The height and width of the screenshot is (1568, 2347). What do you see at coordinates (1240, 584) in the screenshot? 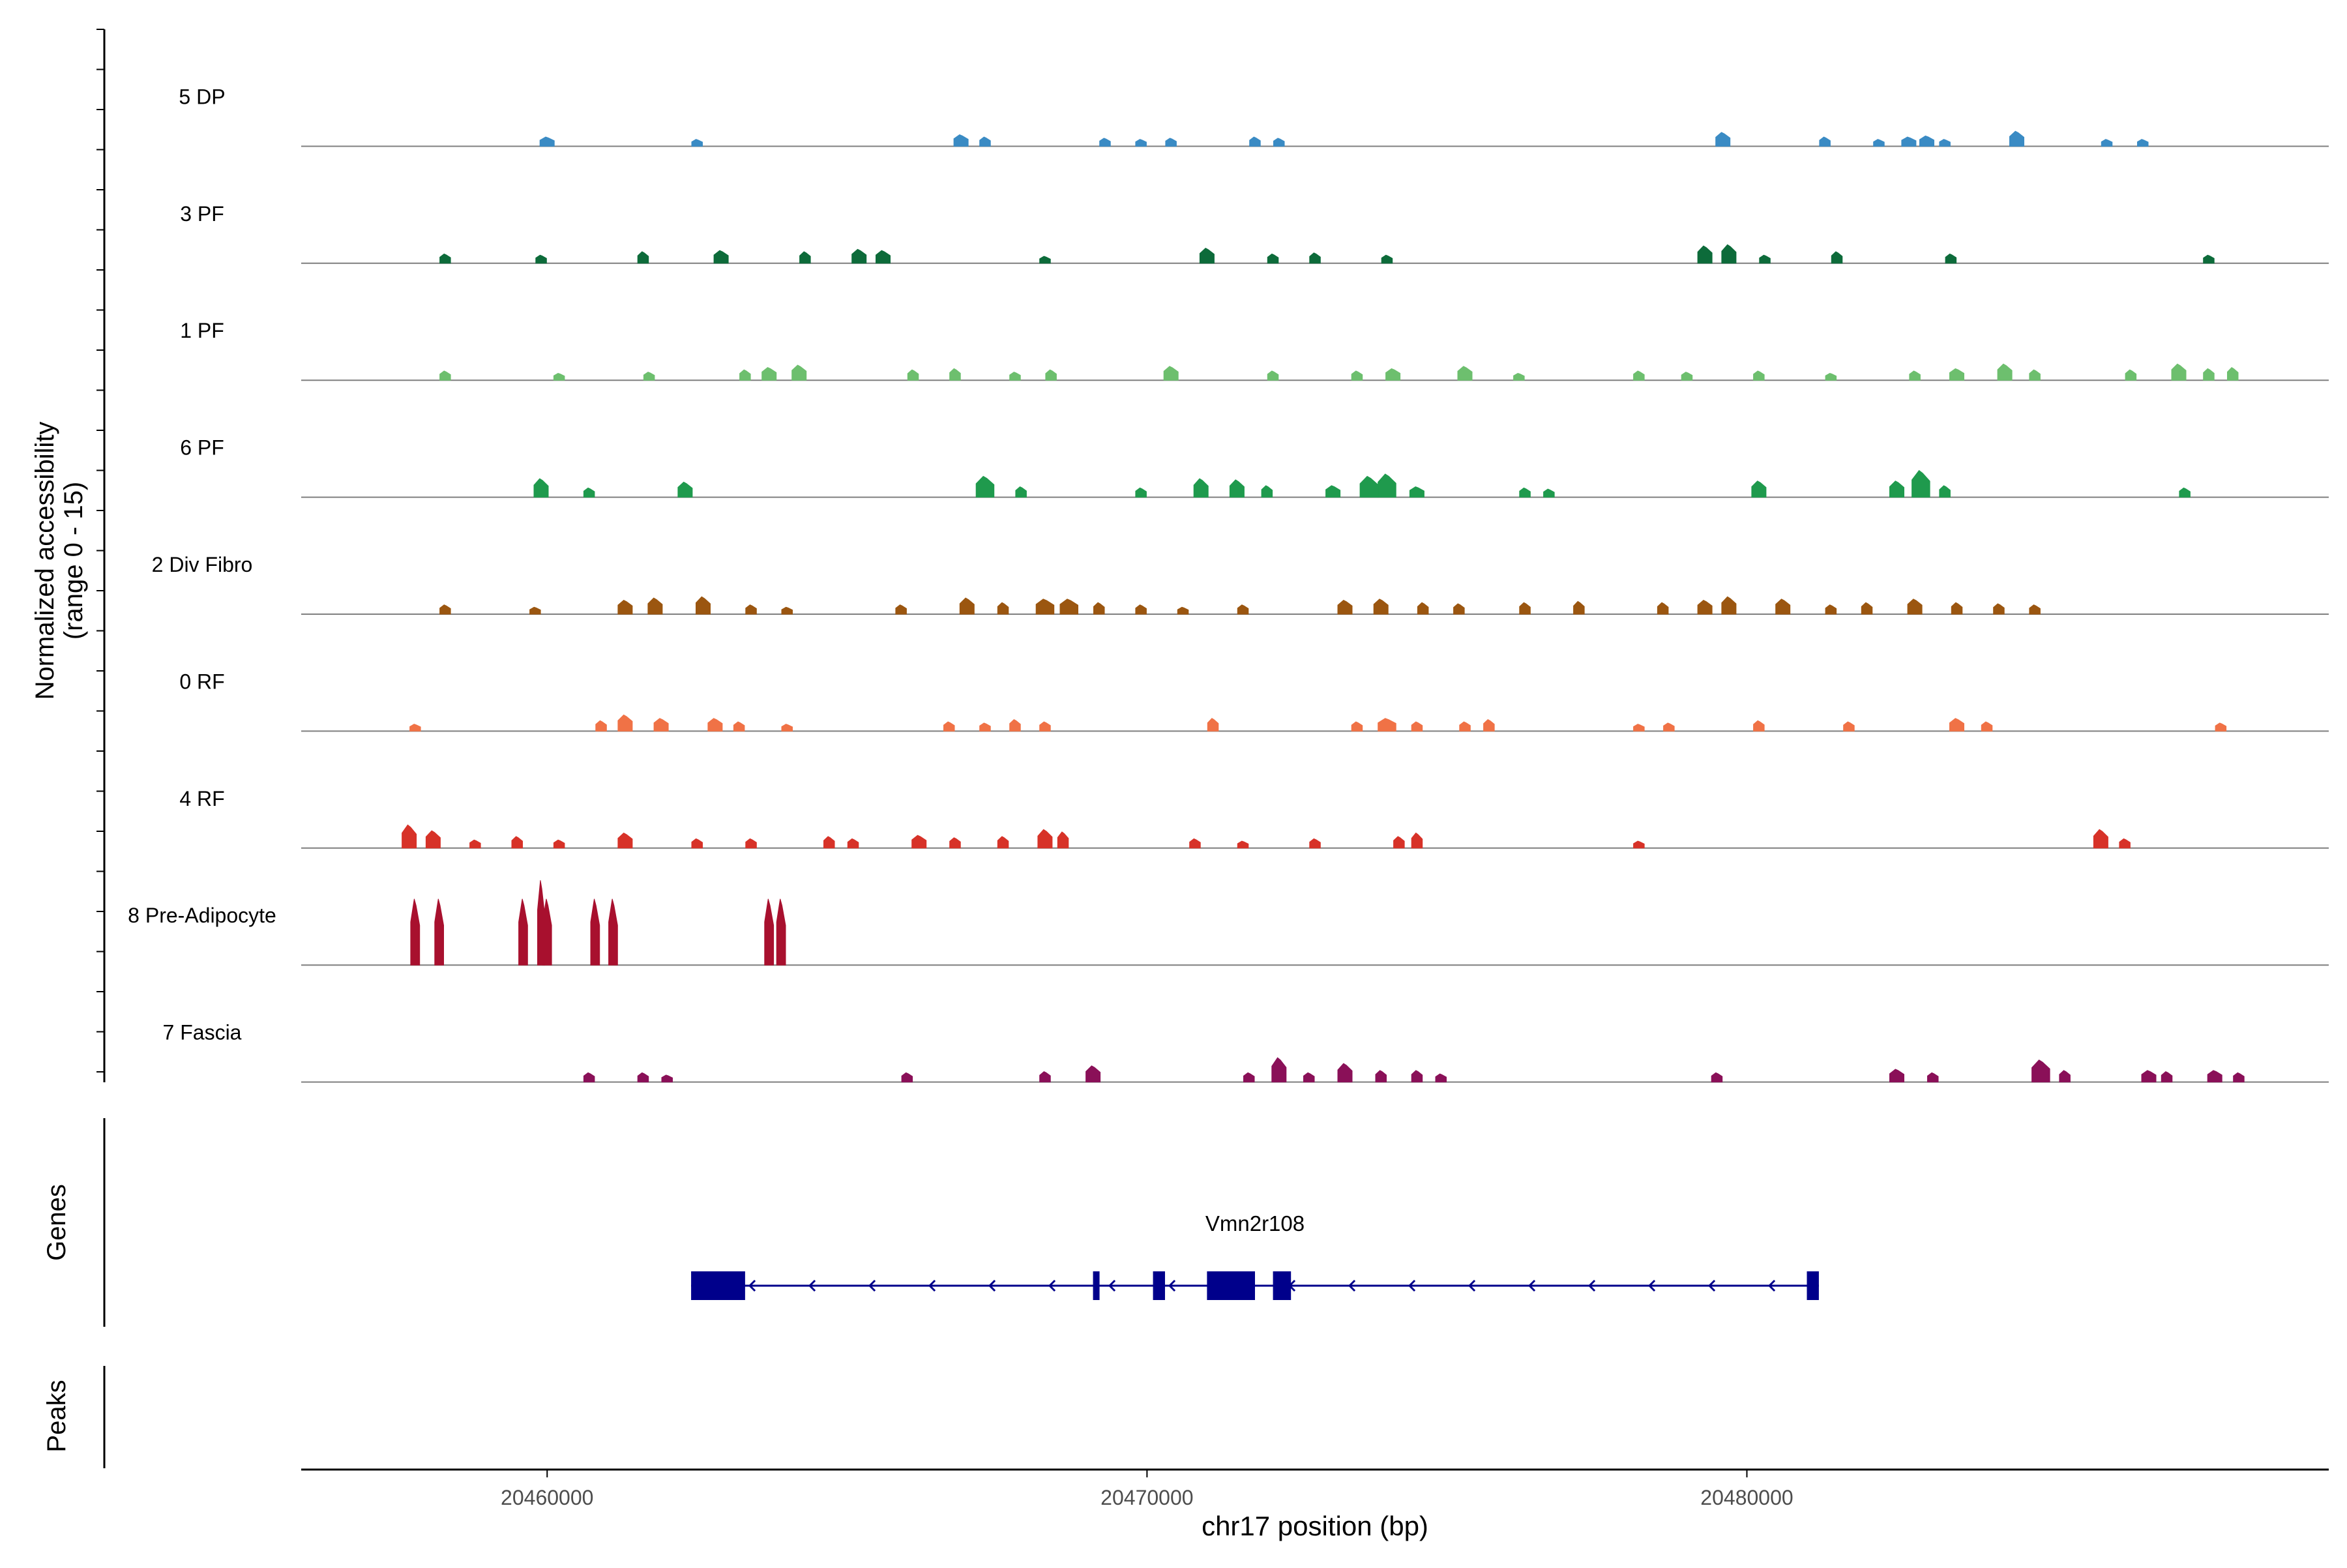
I see `track-2-div-fibro: 2 Div Fibro` at bounding box center [1240, 584].